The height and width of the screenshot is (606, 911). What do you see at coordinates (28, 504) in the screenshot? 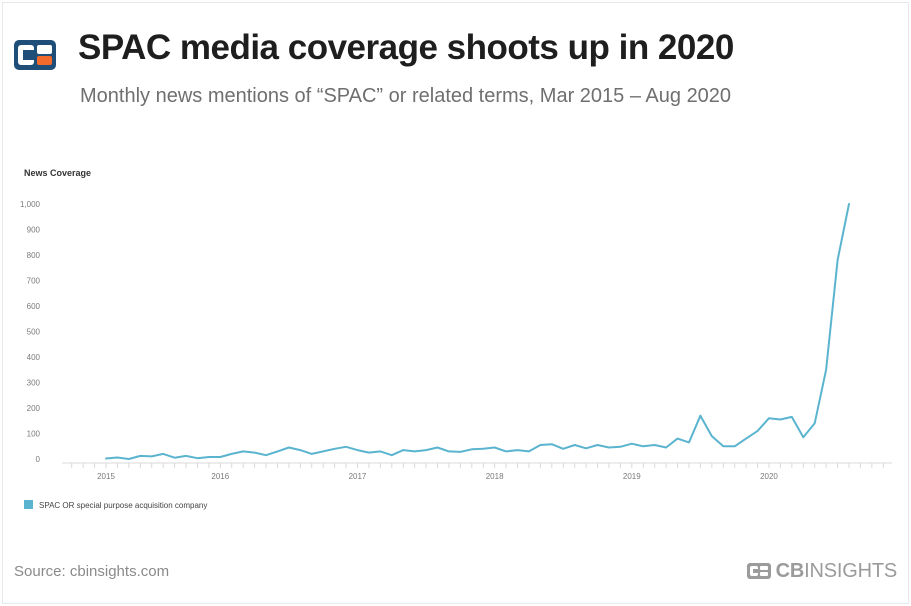
I see `legend-swatch` at bounding box center [28, 504].